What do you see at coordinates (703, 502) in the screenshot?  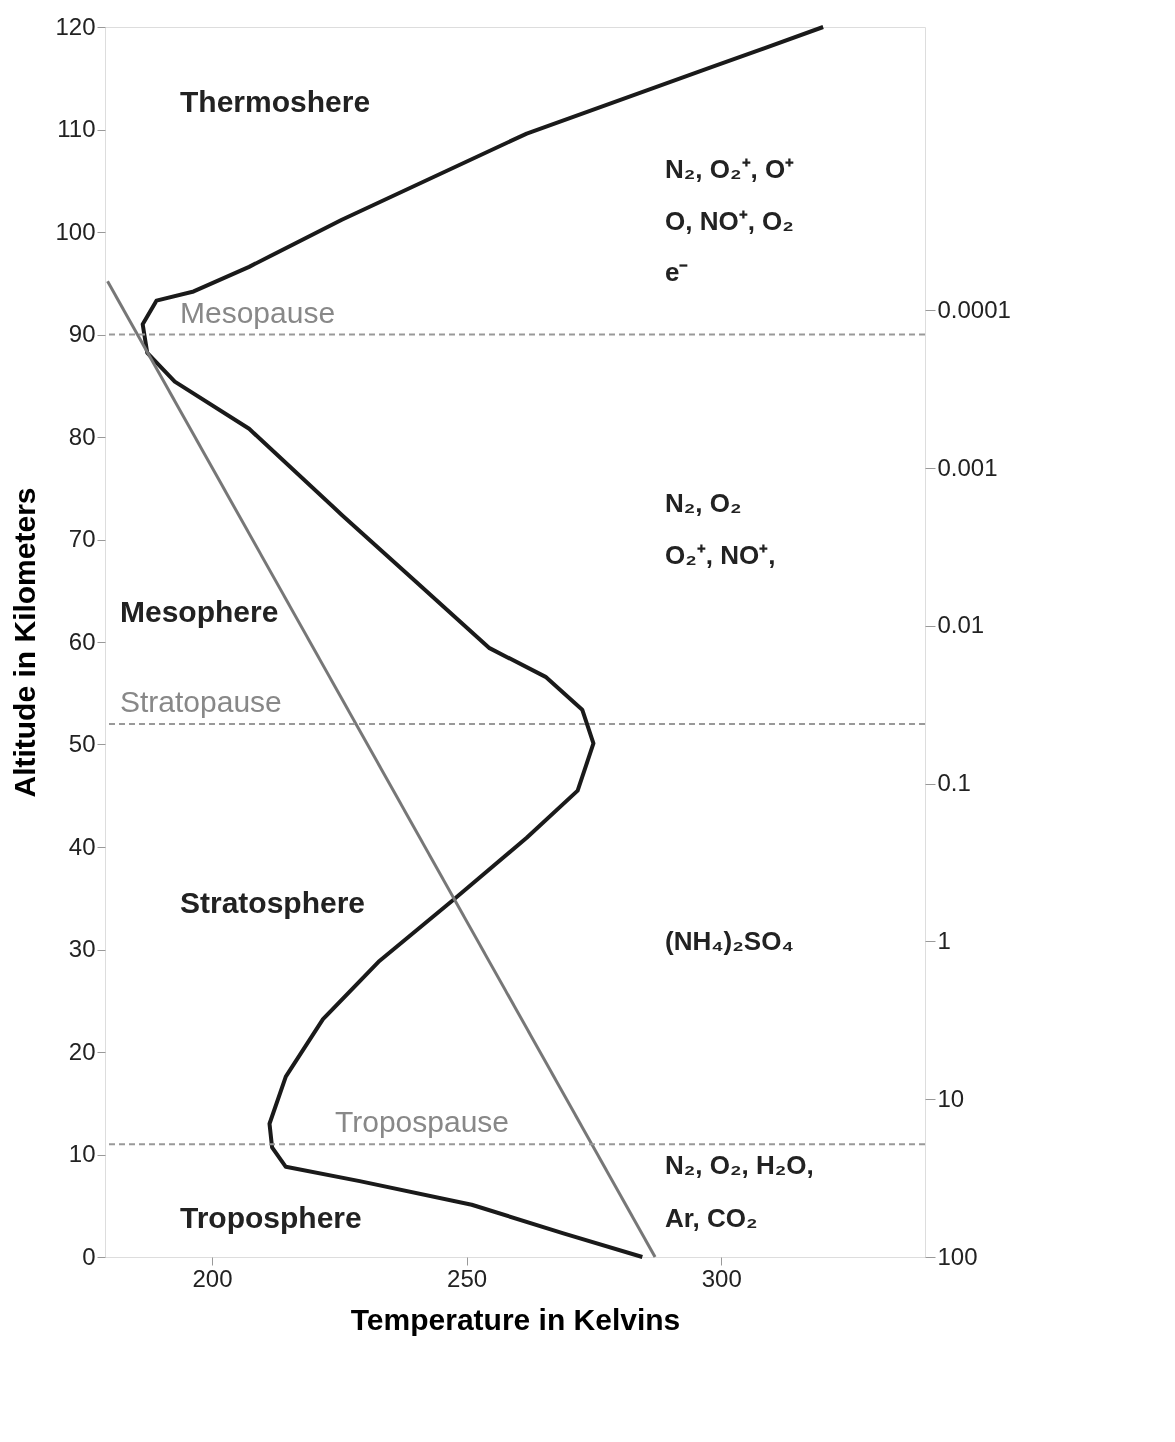 I see `annotation: N₂, O₂` at bounding box center [703, 502].